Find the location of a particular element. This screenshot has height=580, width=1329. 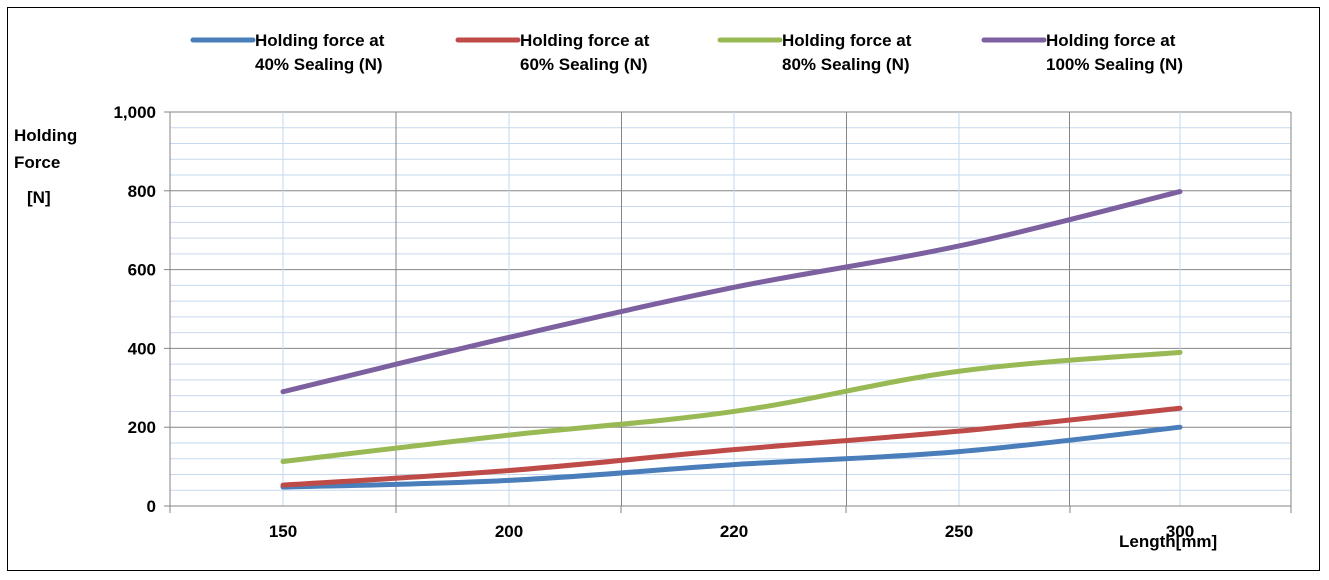

y-axis-label: Holding Force [N] is located at coordinates (45, 166).